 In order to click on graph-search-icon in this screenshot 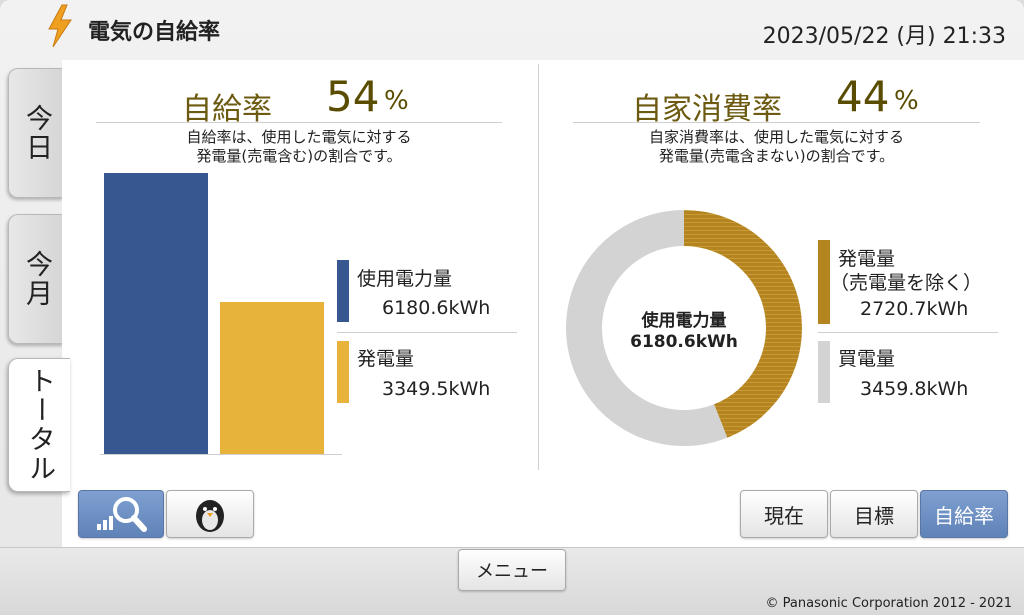, I will do `click(122, 514)`.